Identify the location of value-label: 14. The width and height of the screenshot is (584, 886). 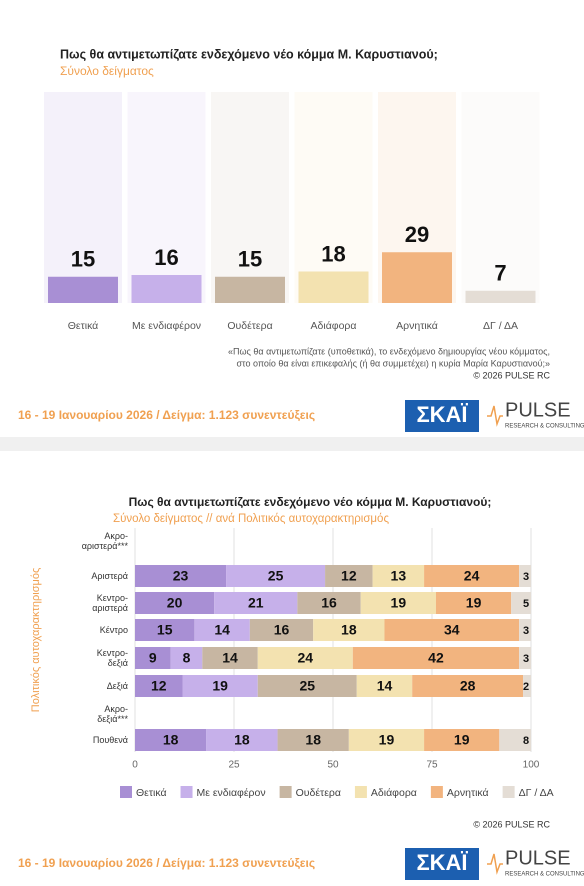
(385, 686).